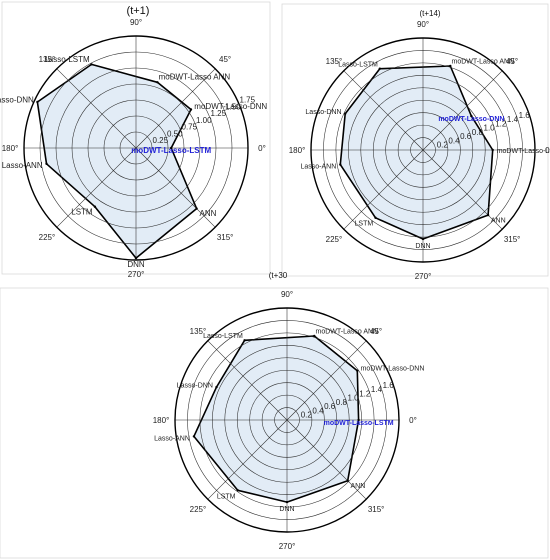 The height and width of the screenshot is (560, 550). I want to click on angle-tick-label: 270°, so click(136, 274).